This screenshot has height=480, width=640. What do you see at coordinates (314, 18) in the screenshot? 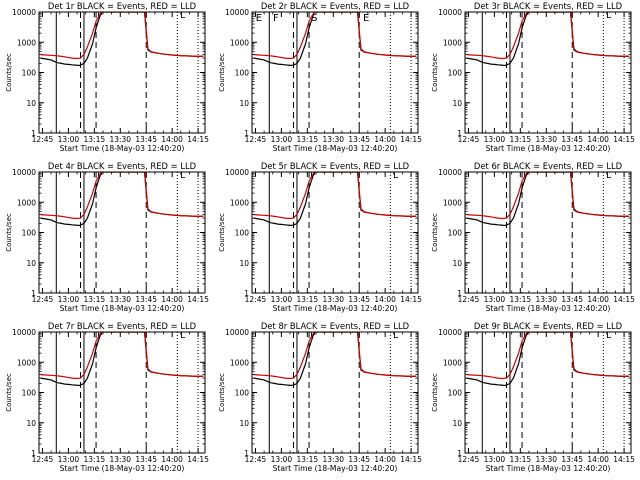
I see `marker-letter: S` at bounding box center [314, 18].